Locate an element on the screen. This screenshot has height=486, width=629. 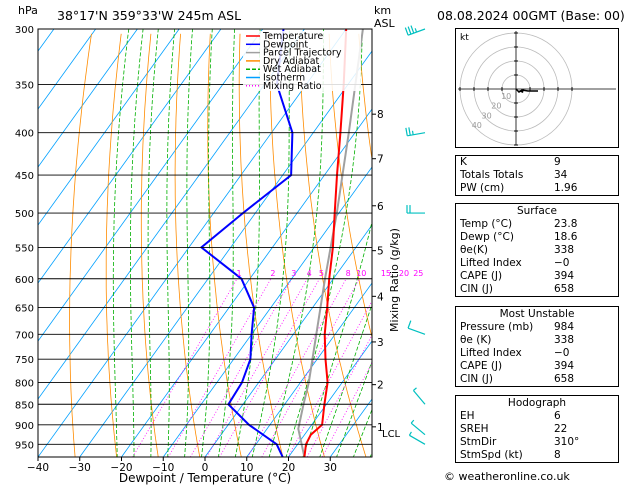
copyright-footer: © weatheronline.co.uk is located at coordinates (507, 476).